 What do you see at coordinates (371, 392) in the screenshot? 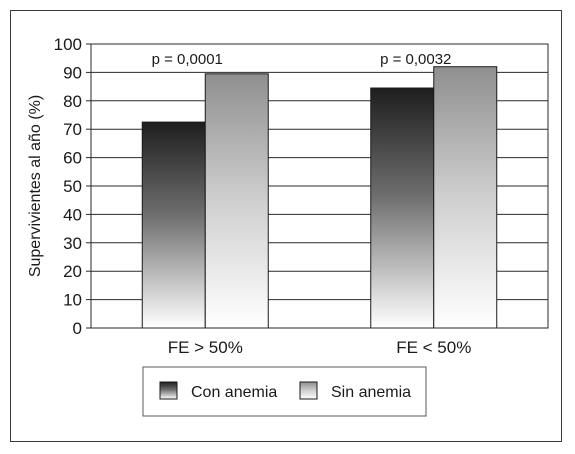
I see `legend-label: Sin anemia` at bounding box center [371, 392].